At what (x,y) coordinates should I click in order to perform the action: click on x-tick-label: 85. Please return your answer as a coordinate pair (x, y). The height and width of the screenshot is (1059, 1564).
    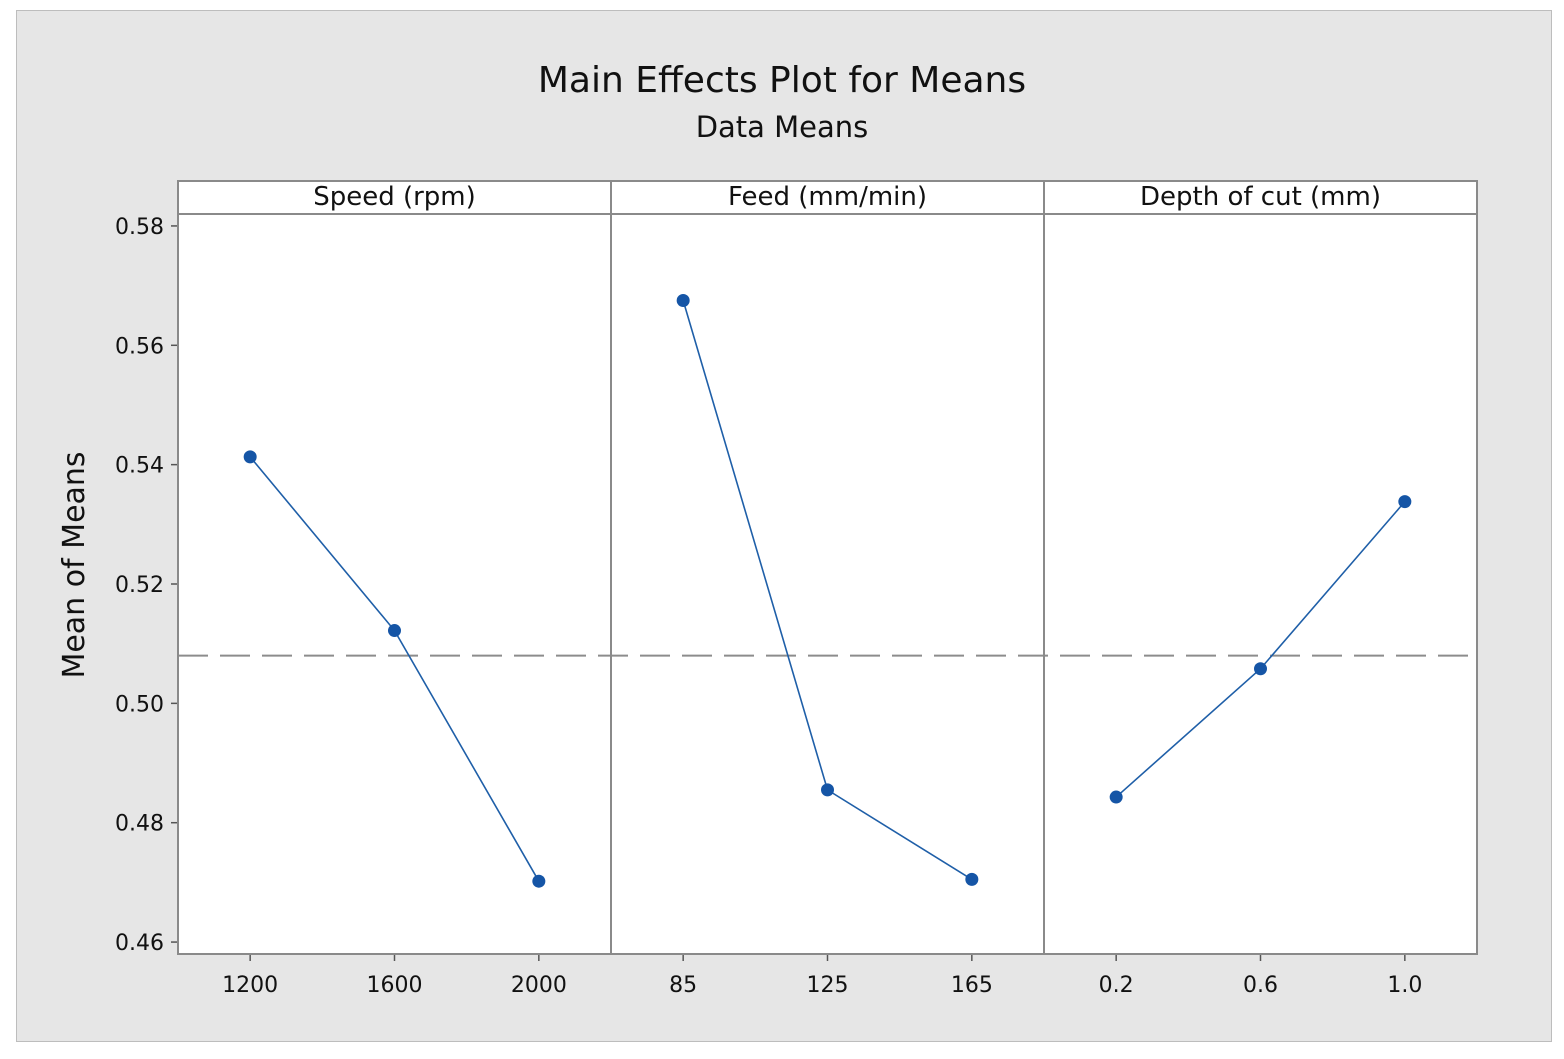
    Looking at the image, I should click on (683, 985).